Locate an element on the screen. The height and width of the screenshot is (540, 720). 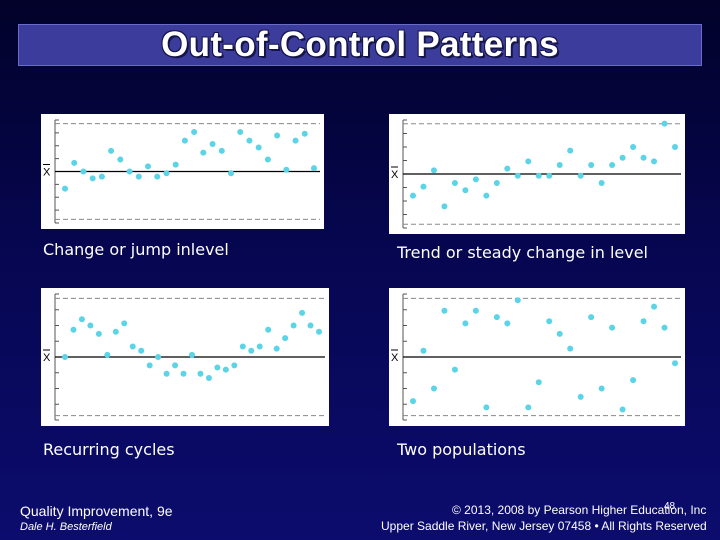
chart-trend: X is located at coordinates (536, 174).